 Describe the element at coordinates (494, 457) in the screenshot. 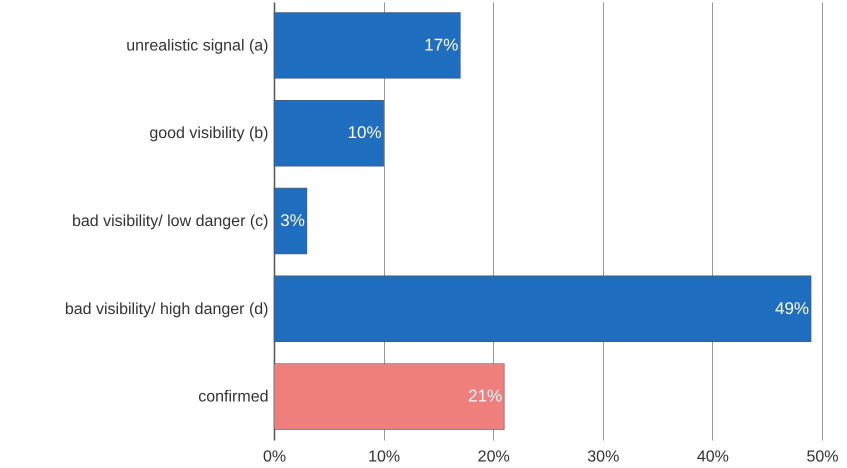

I see `x-tick-label: 20%` at that location.